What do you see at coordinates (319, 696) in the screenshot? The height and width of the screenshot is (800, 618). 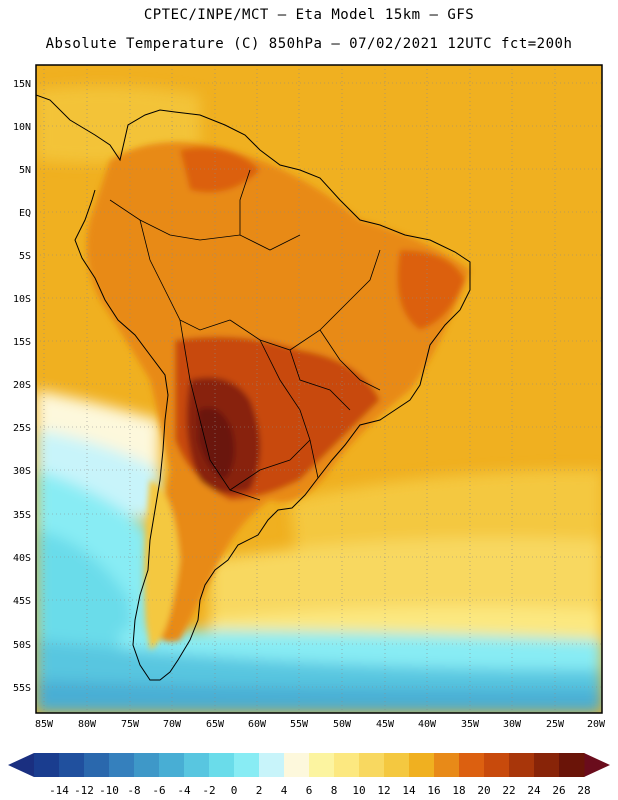 I see `south-ocean-deep` at bounding box center [319, 696].